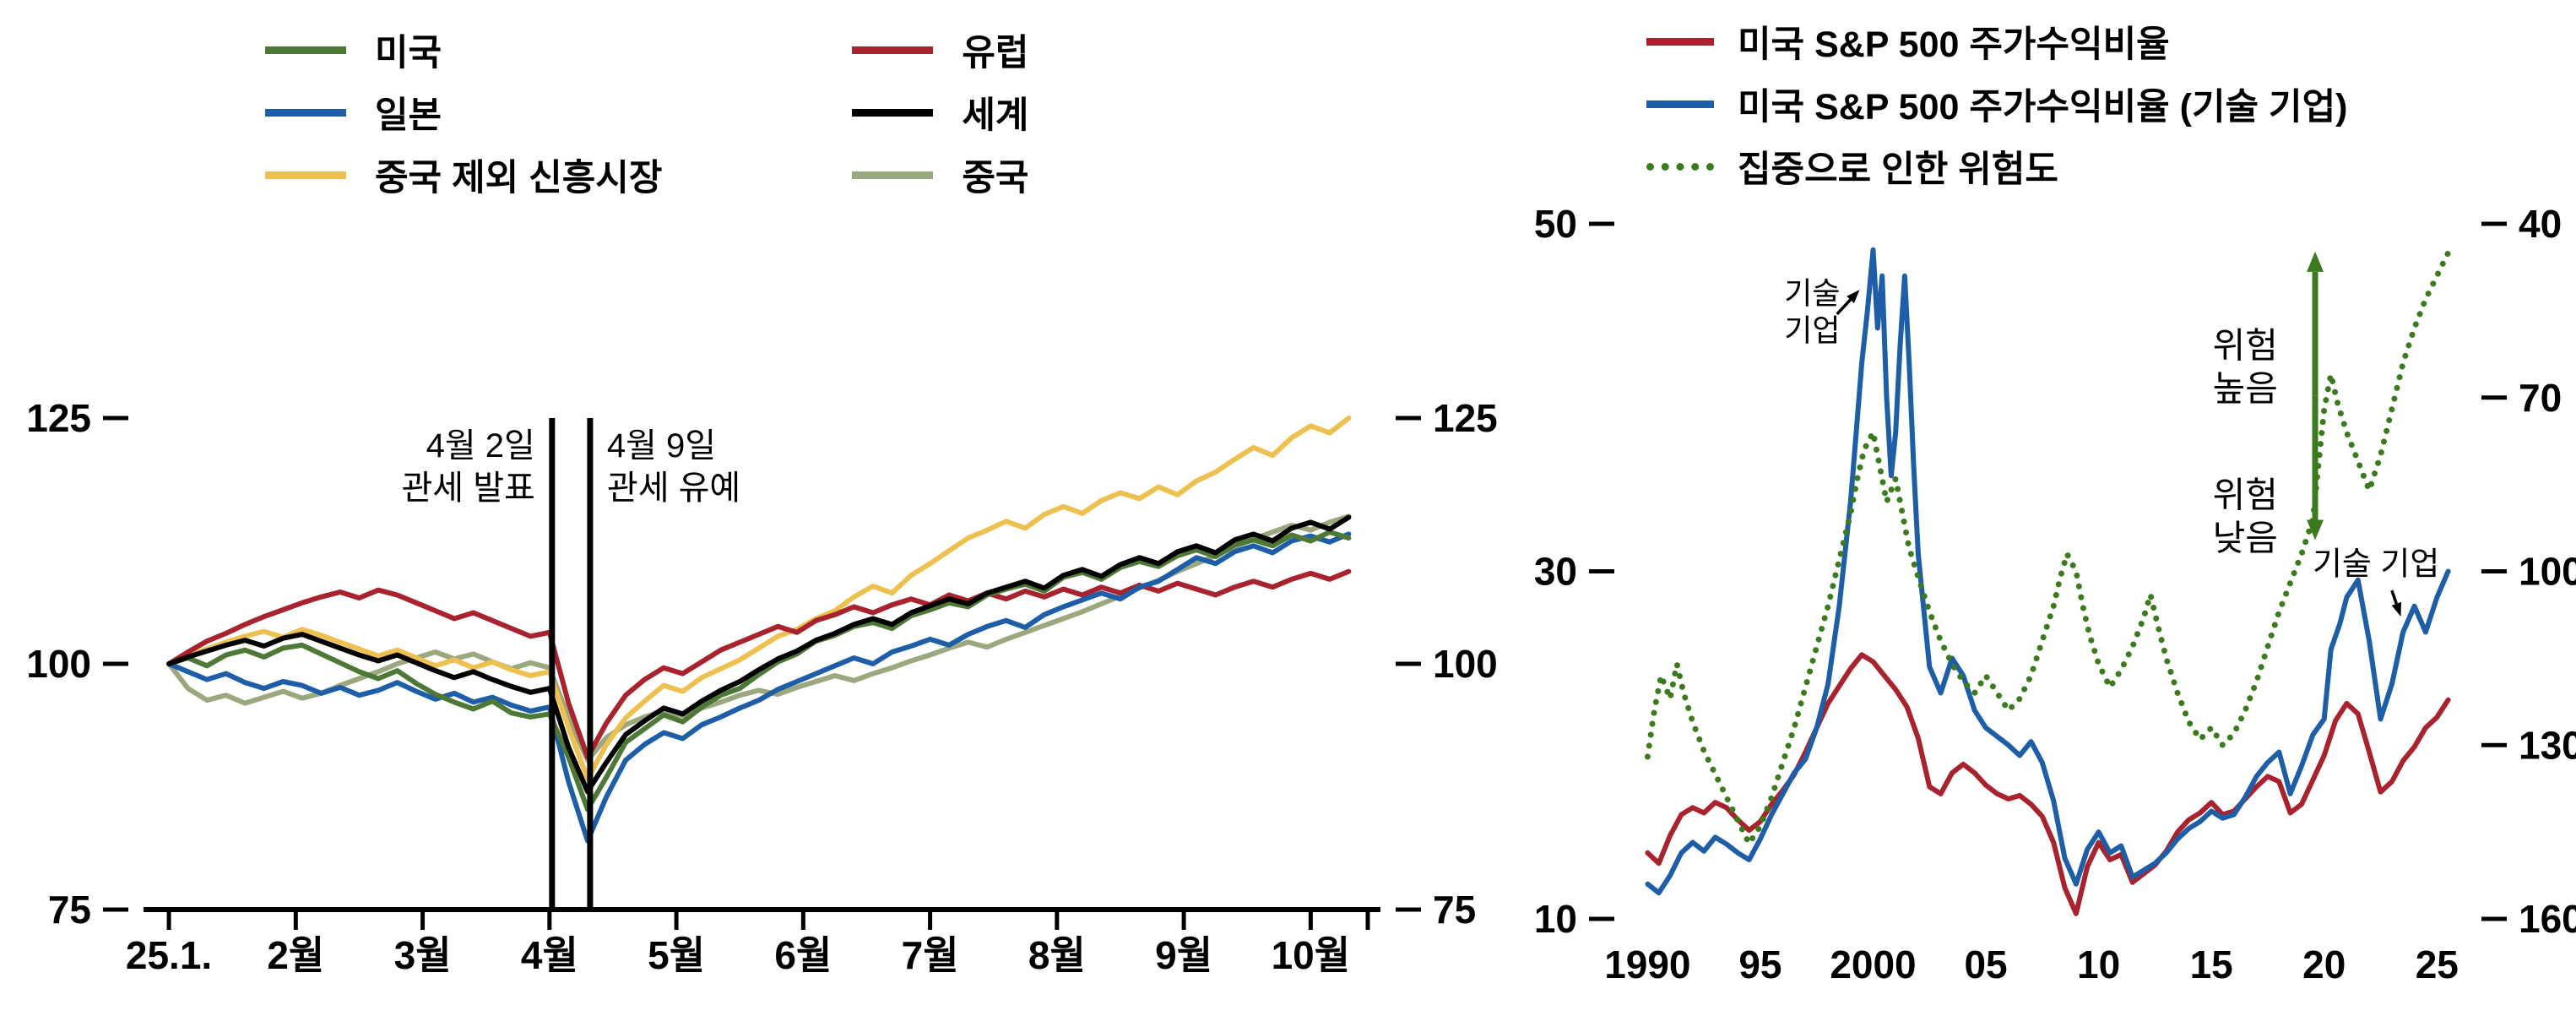  What do you see at coordinates (305, 50) in the screenshot?
I see `legend-swatch-us` at bounding box center [305, 50].